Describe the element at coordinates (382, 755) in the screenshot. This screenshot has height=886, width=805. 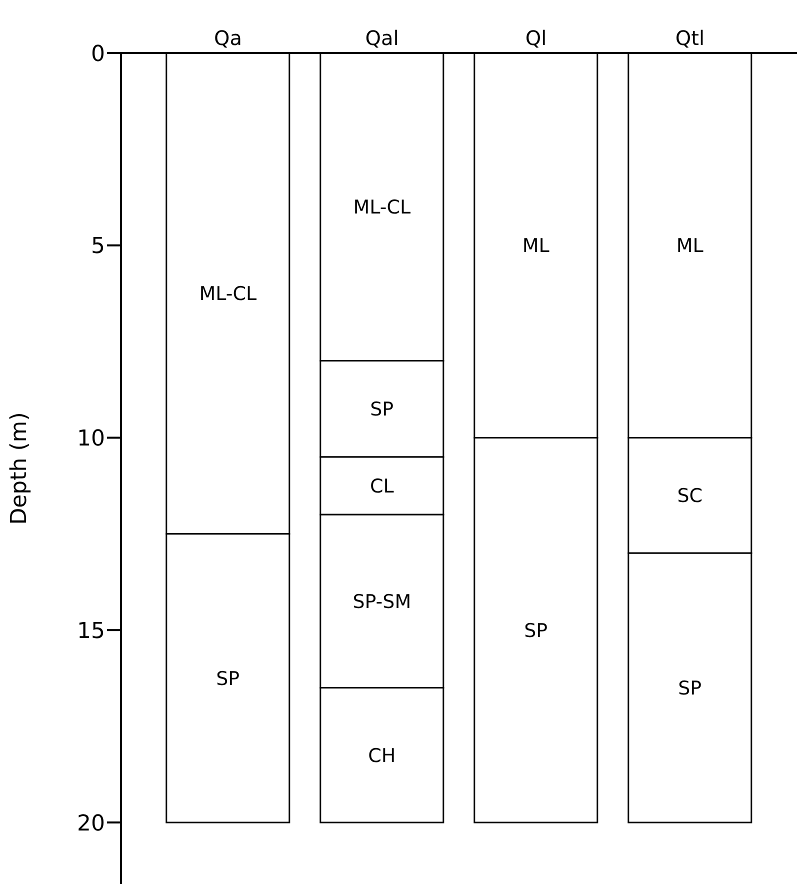
I see `data-label: CH` at that location.